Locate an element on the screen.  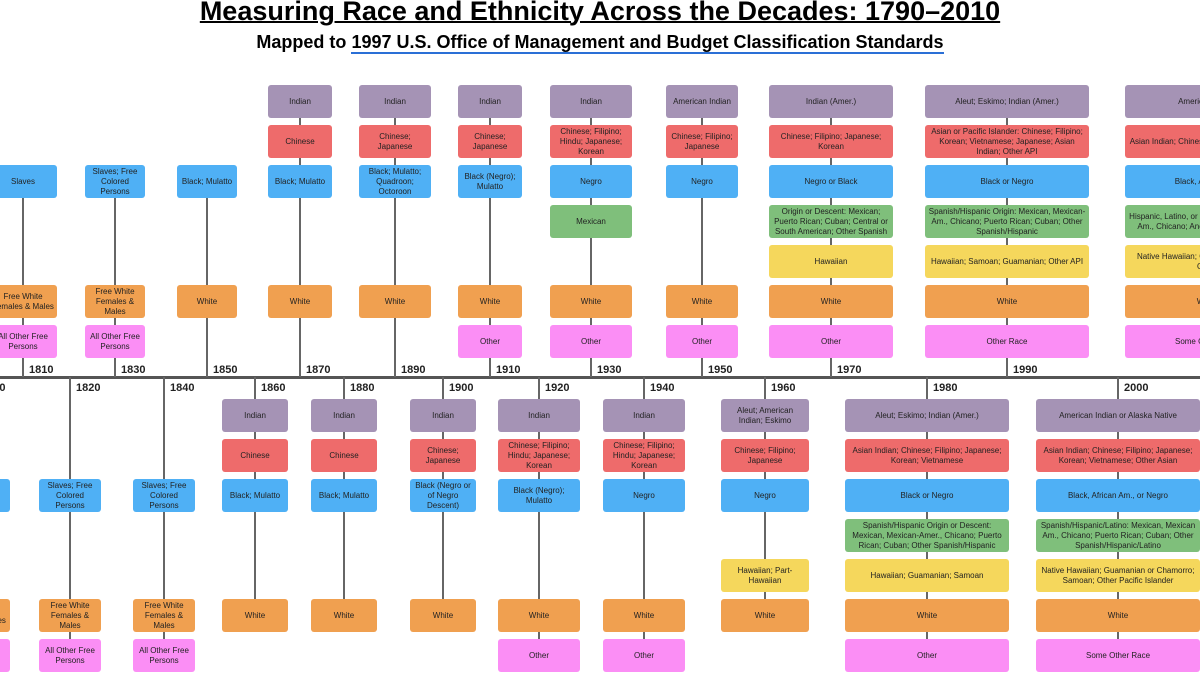
black-box: Black (Negro); Mulatto is located at coordinates (490, 181).